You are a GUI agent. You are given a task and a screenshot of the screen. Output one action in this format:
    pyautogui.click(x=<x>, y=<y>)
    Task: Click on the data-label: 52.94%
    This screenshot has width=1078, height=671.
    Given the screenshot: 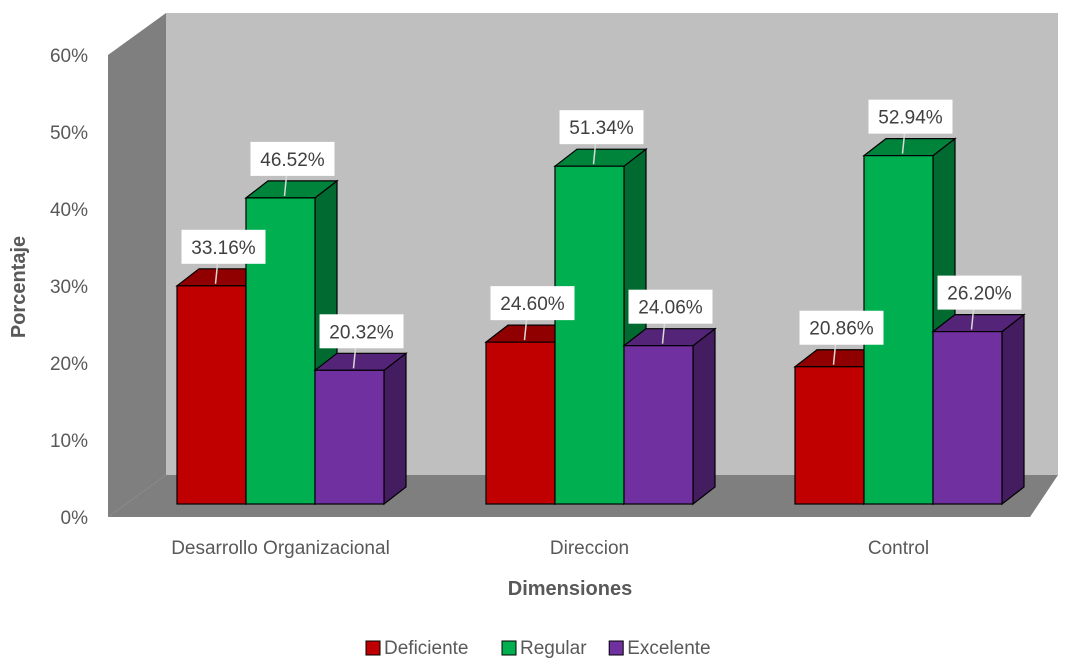 What is the action you would take?
    pyautogui.click(x=910, y=118)
    